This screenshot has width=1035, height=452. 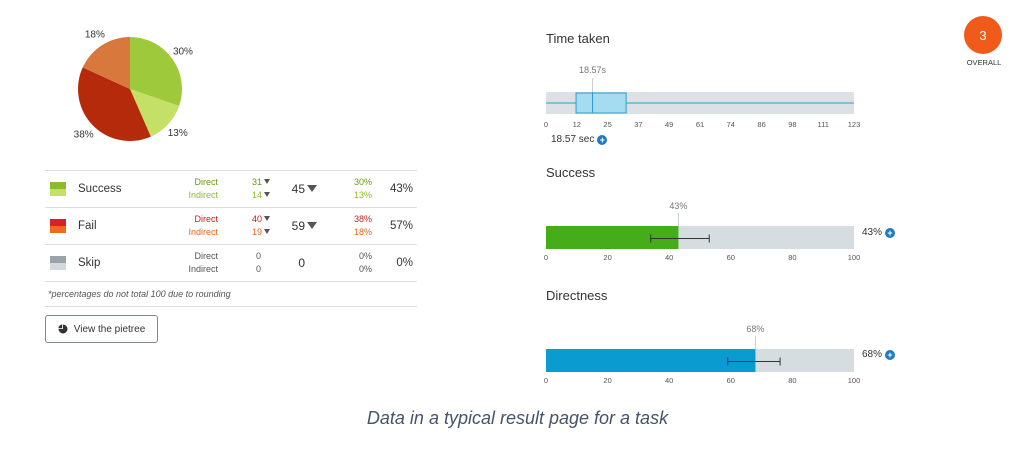 What do you see at coordinates (256, 219) in the screenshot?
I see `direct-count: 40` at bounding box center [256, 219].